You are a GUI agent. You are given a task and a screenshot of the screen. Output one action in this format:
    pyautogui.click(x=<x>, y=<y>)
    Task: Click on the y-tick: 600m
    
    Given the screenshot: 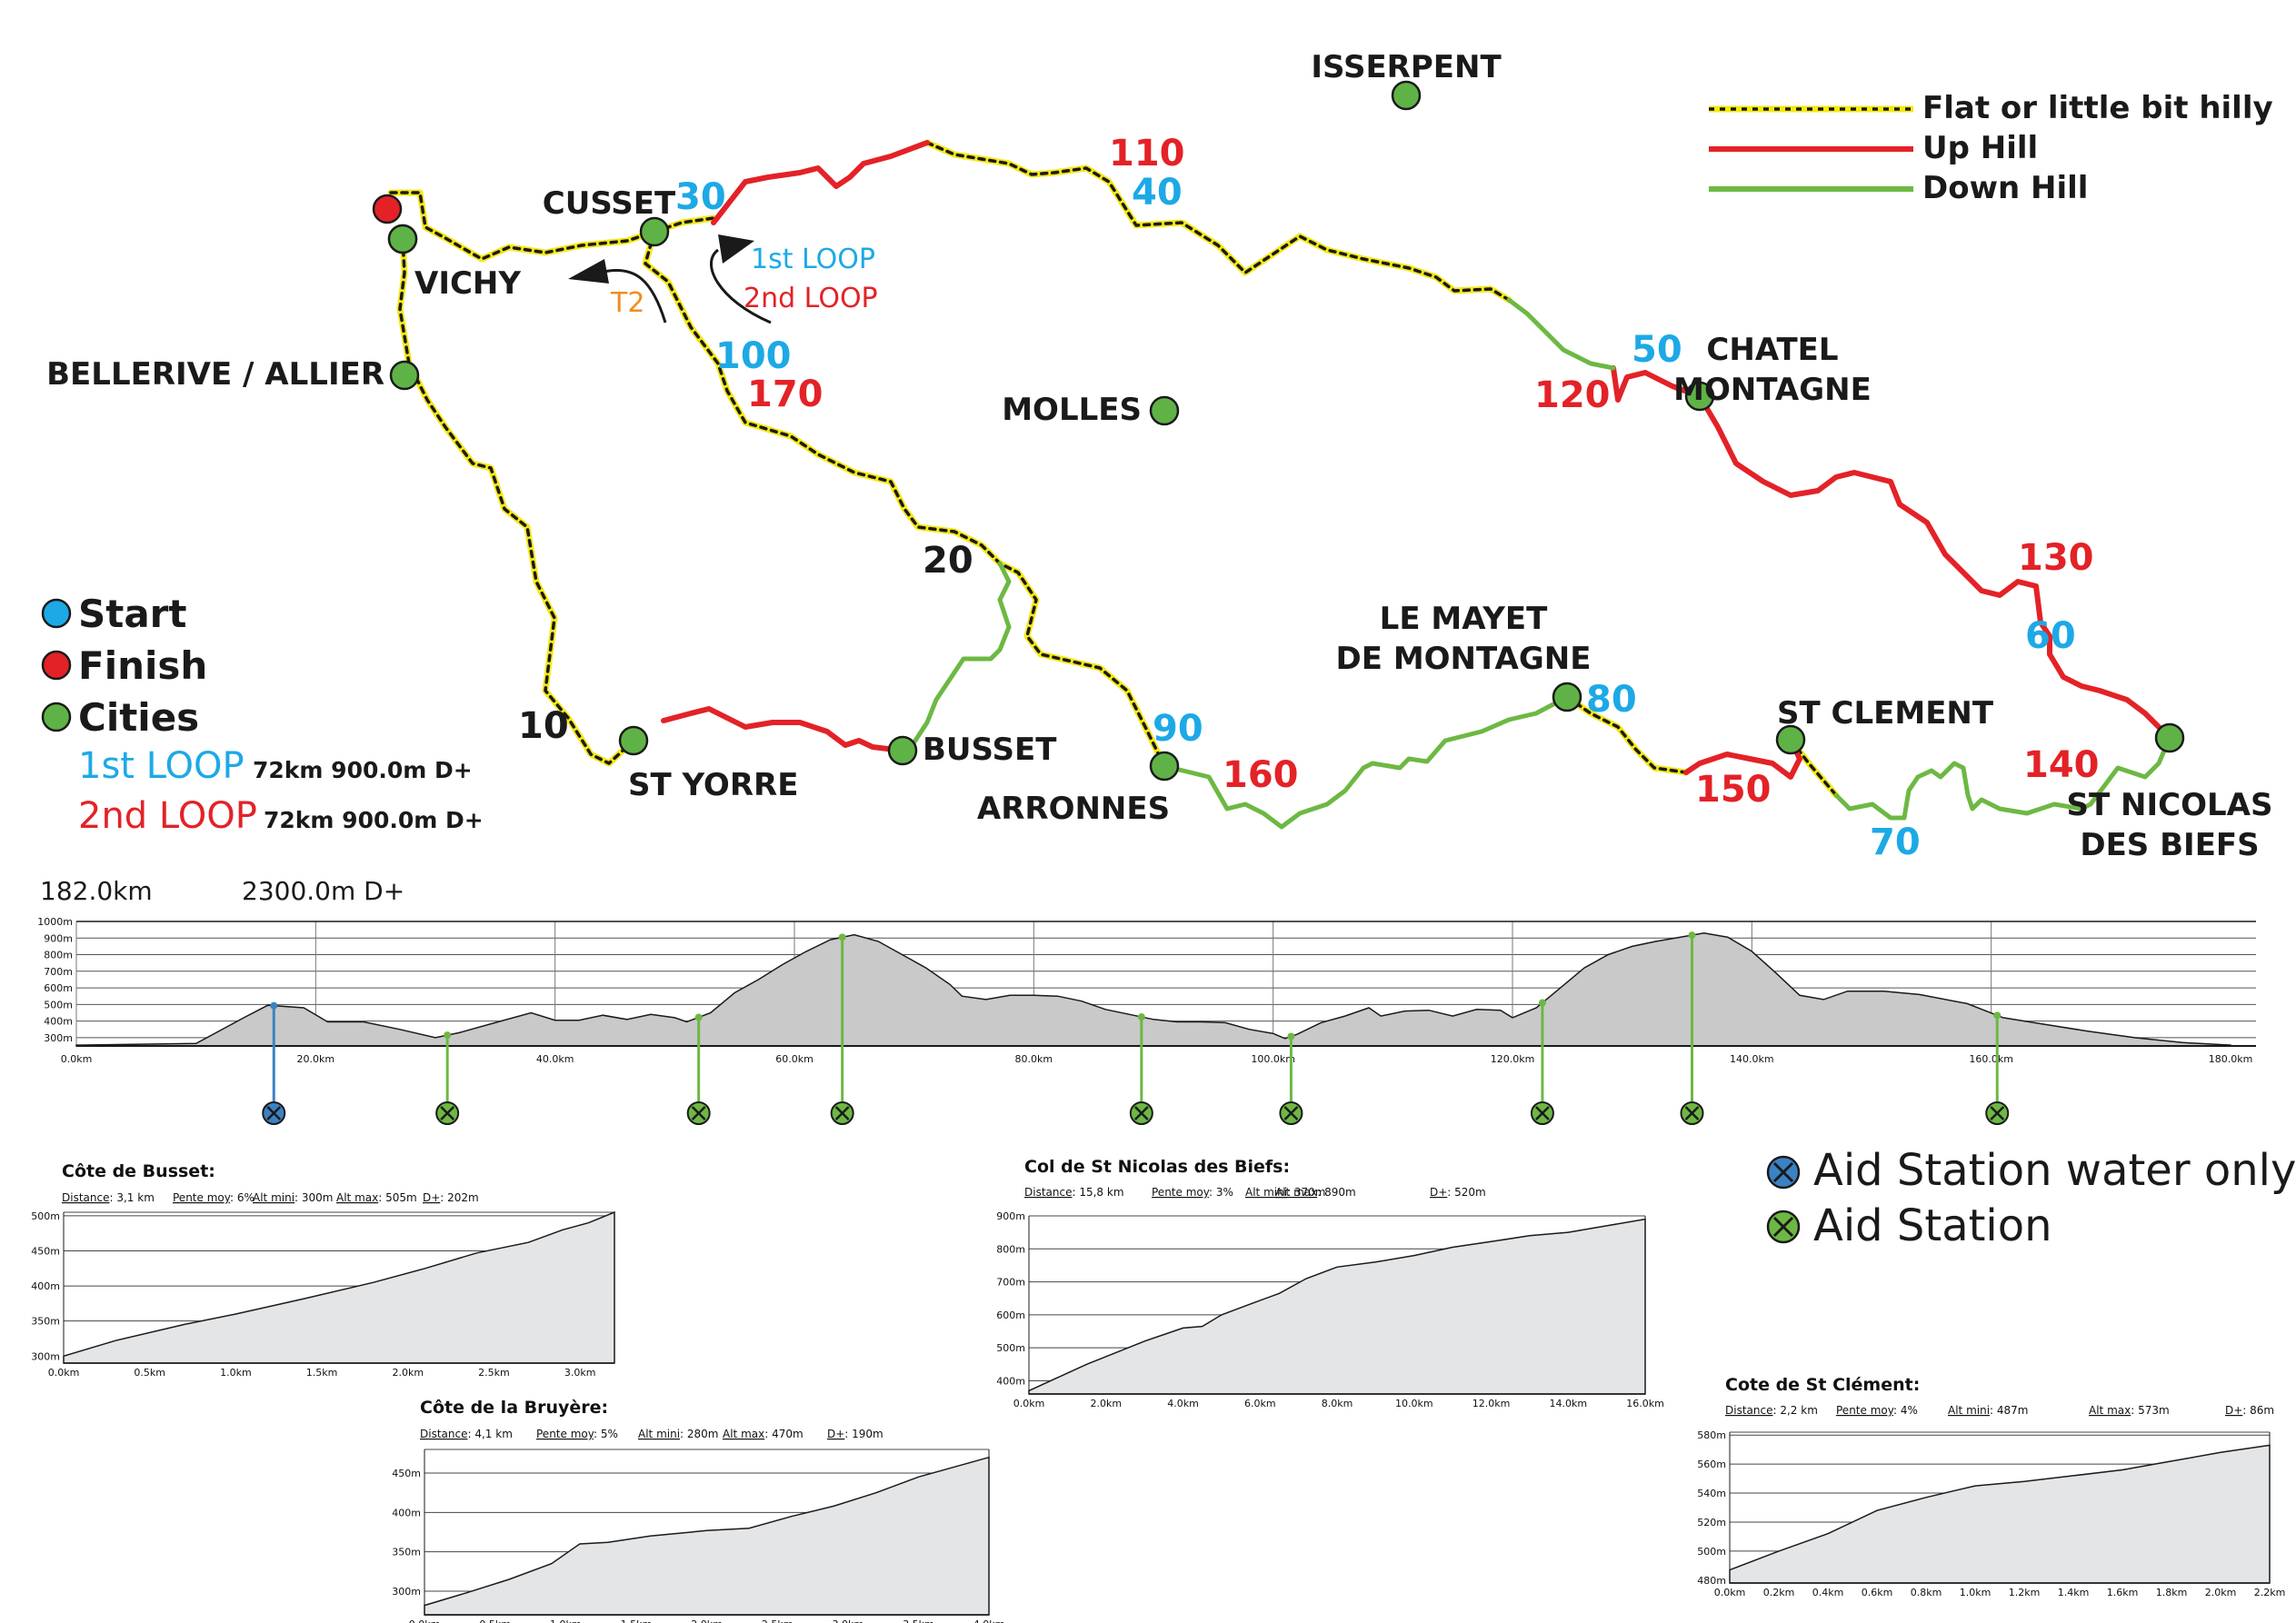 What is the action you would take?
    pyautogui.click(x=1010, y=1315)
    